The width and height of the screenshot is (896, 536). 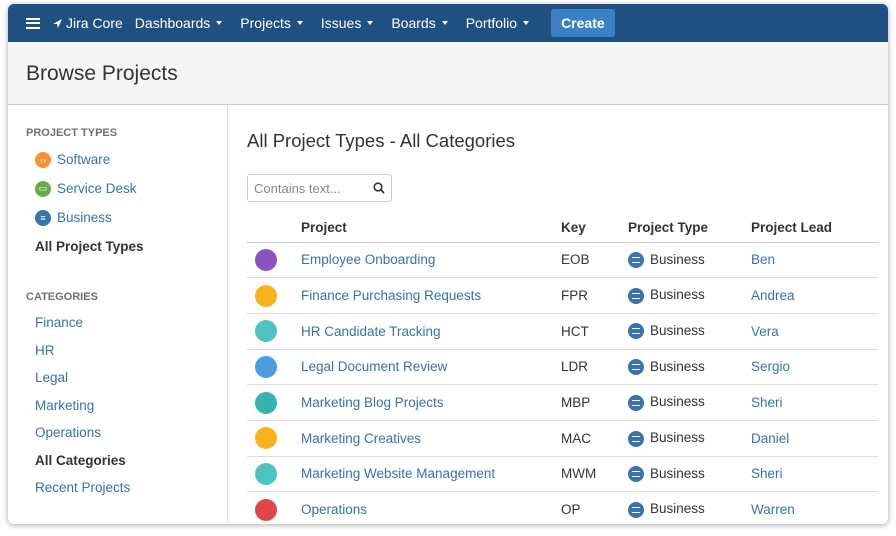 What do you see at coordinates (57, 23) in the screenshot?
I see `jira-logo-icon` at bounding box center [57, 23].